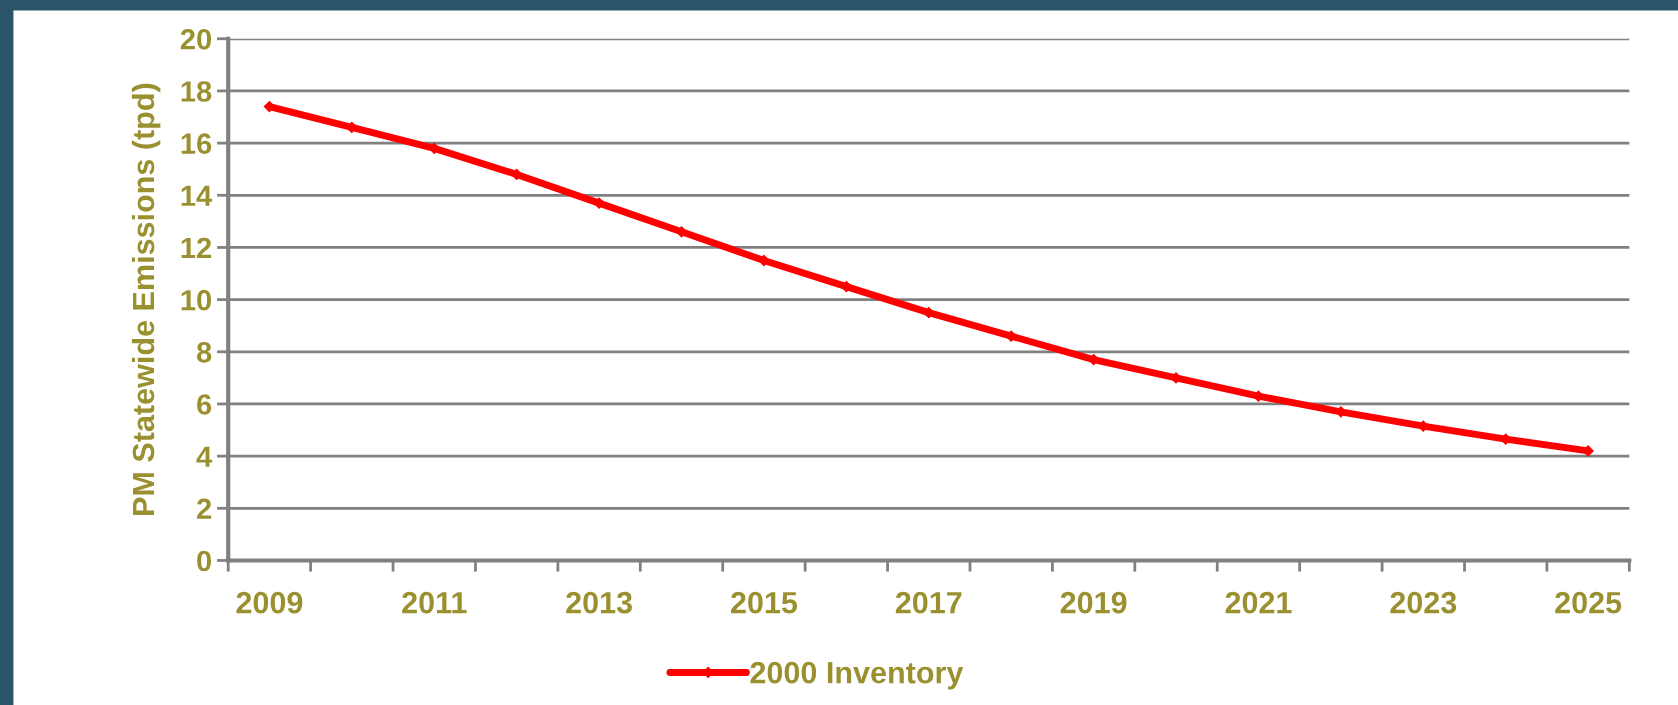  I want to click on y-tick-label: 16, so click(196, 143).